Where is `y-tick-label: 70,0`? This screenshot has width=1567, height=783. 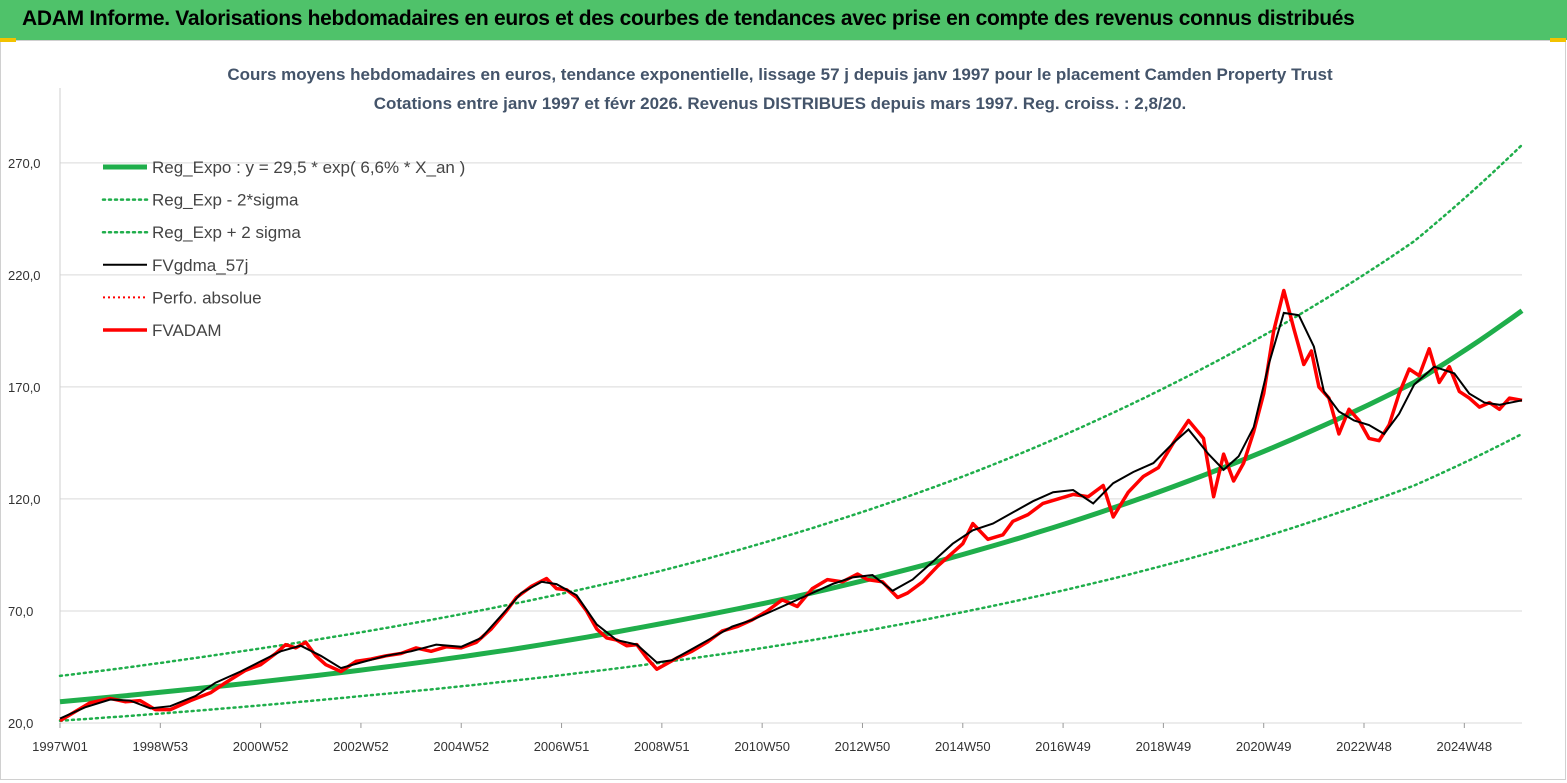
y-tick-label: 70,0 is located at coordinates (20, 611).